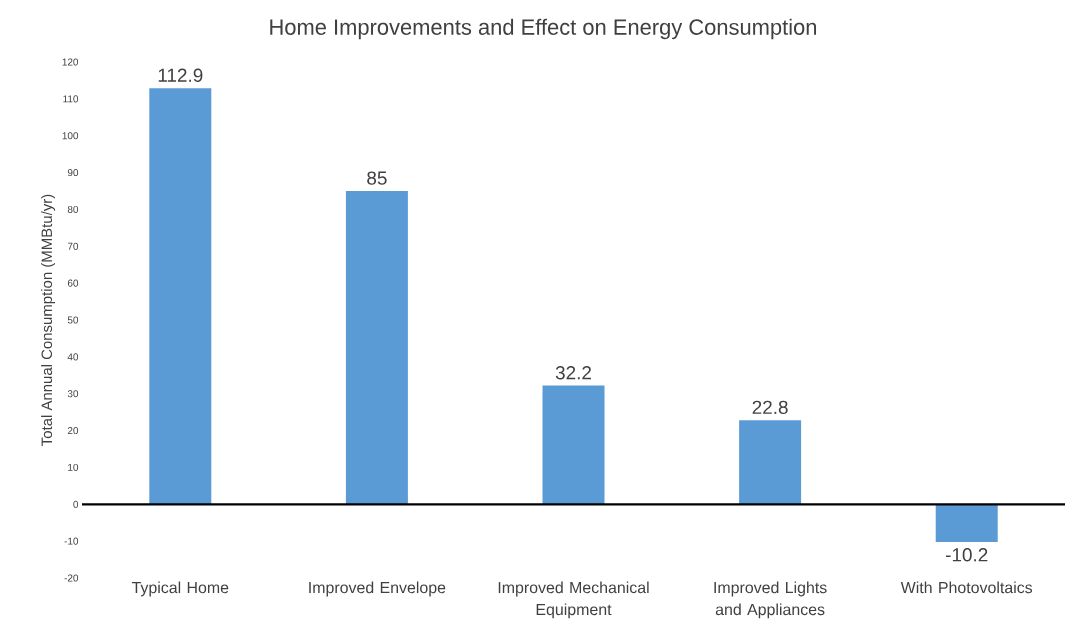 Image resolution: width=1078 pixels, height=635 pixels. I want to click on data-label: 85, so click(377, 178).